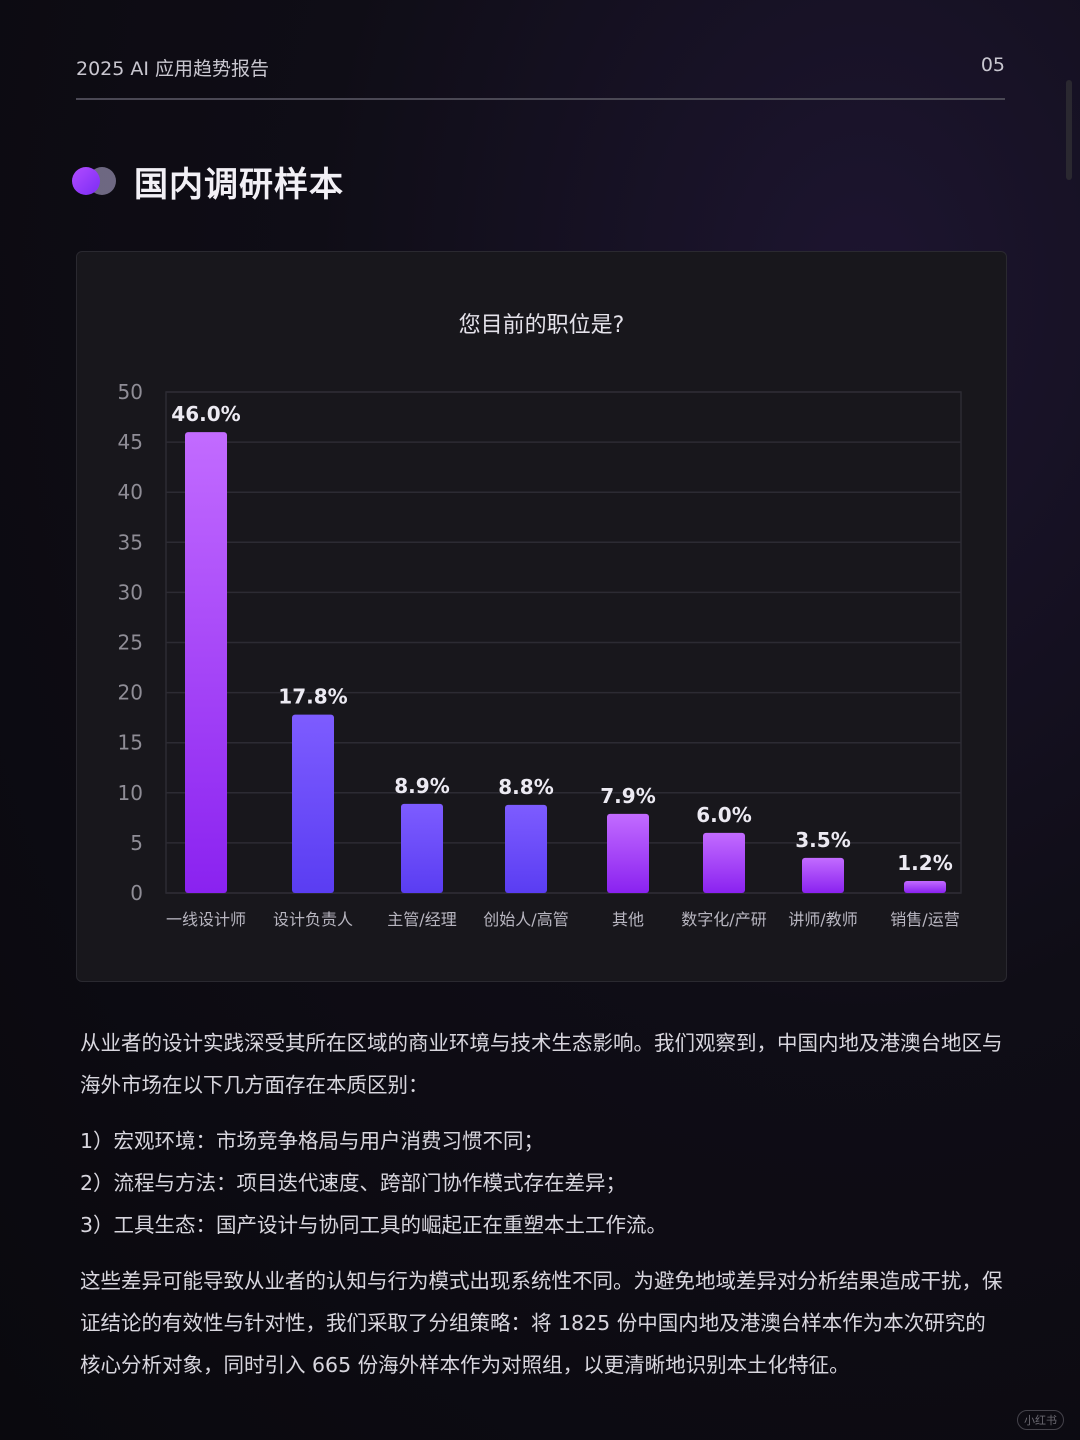 Image resolution: width=1080 pixels, height=1440 pixels. Describe the element at coordinates (541, 325) in the screenshot. I see `chart-title: 您目前的职位是?` at that location.